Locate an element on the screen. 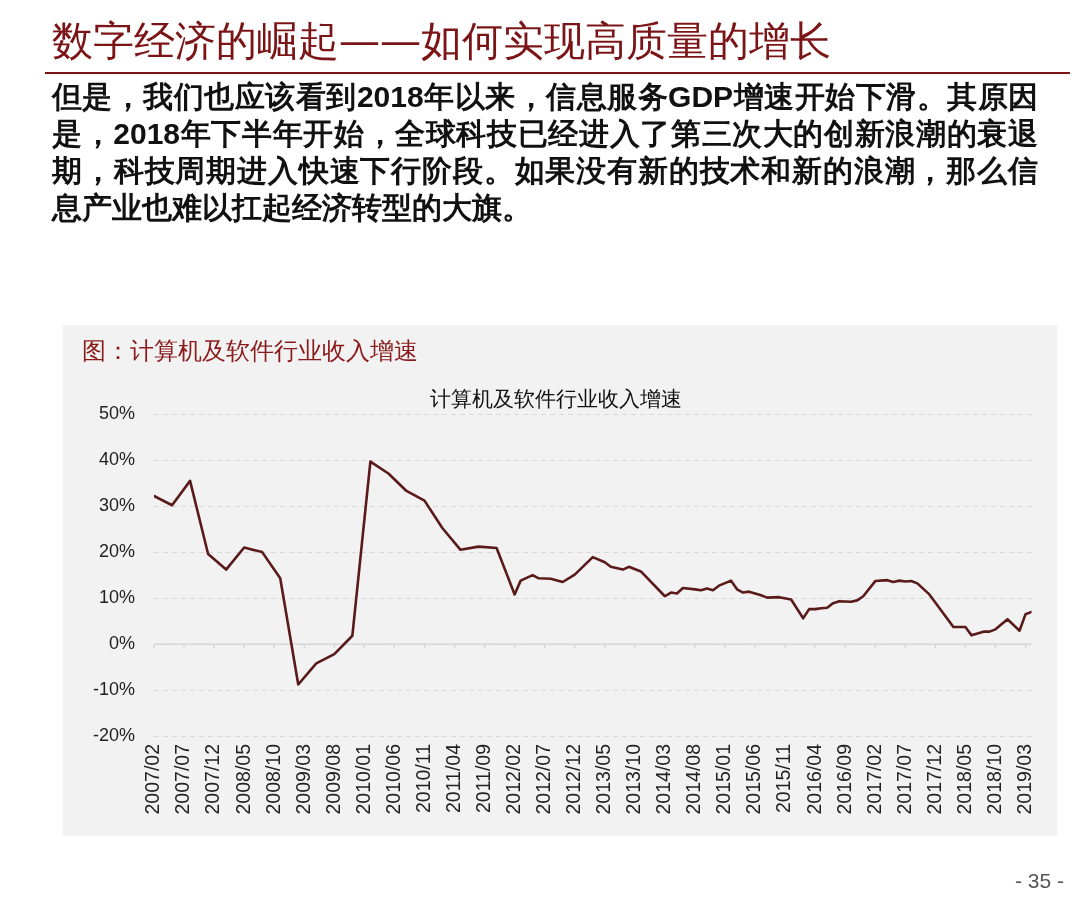 The height and width of the screenshot is (898, 1080). y-tick-label: 30% is located at coordinates (116, 505).